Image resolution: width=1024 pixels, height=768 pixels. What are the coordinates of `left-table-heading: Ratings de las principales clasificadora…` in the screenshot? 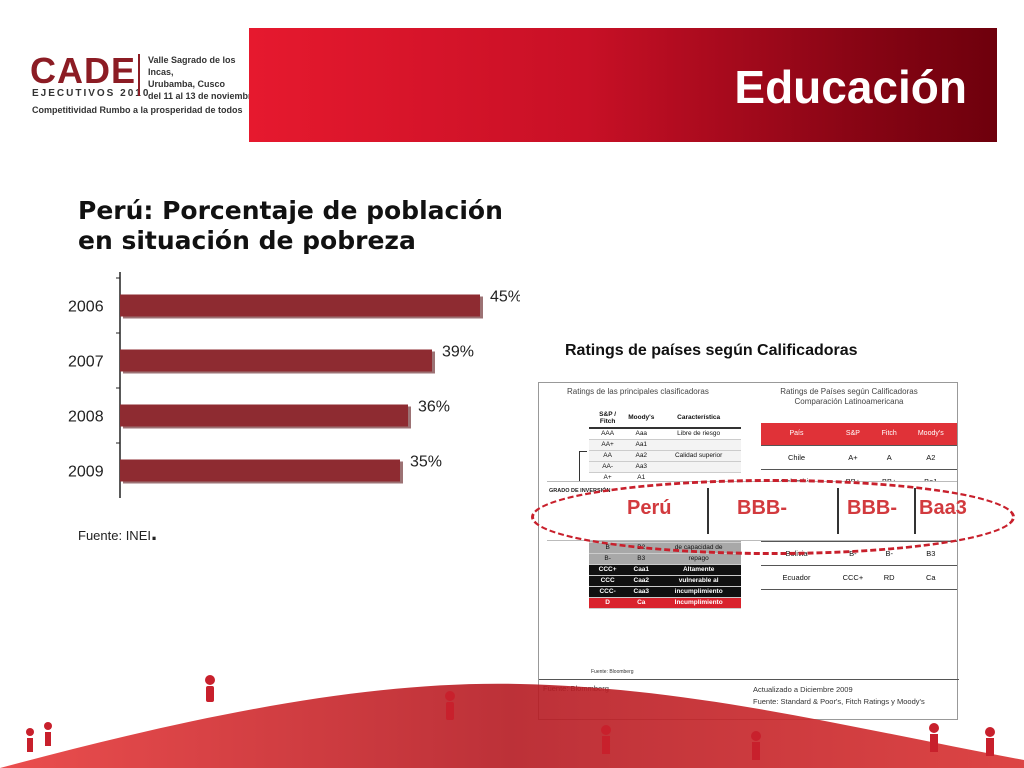 It's located at (638, 391).